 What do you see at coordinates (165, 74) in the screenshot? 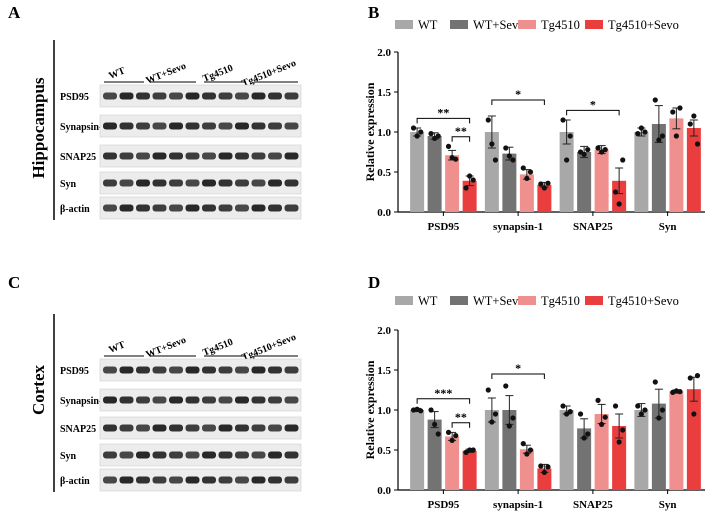
I see `blot-group-label: WT+Sevo` at bounding box center [165, 74].